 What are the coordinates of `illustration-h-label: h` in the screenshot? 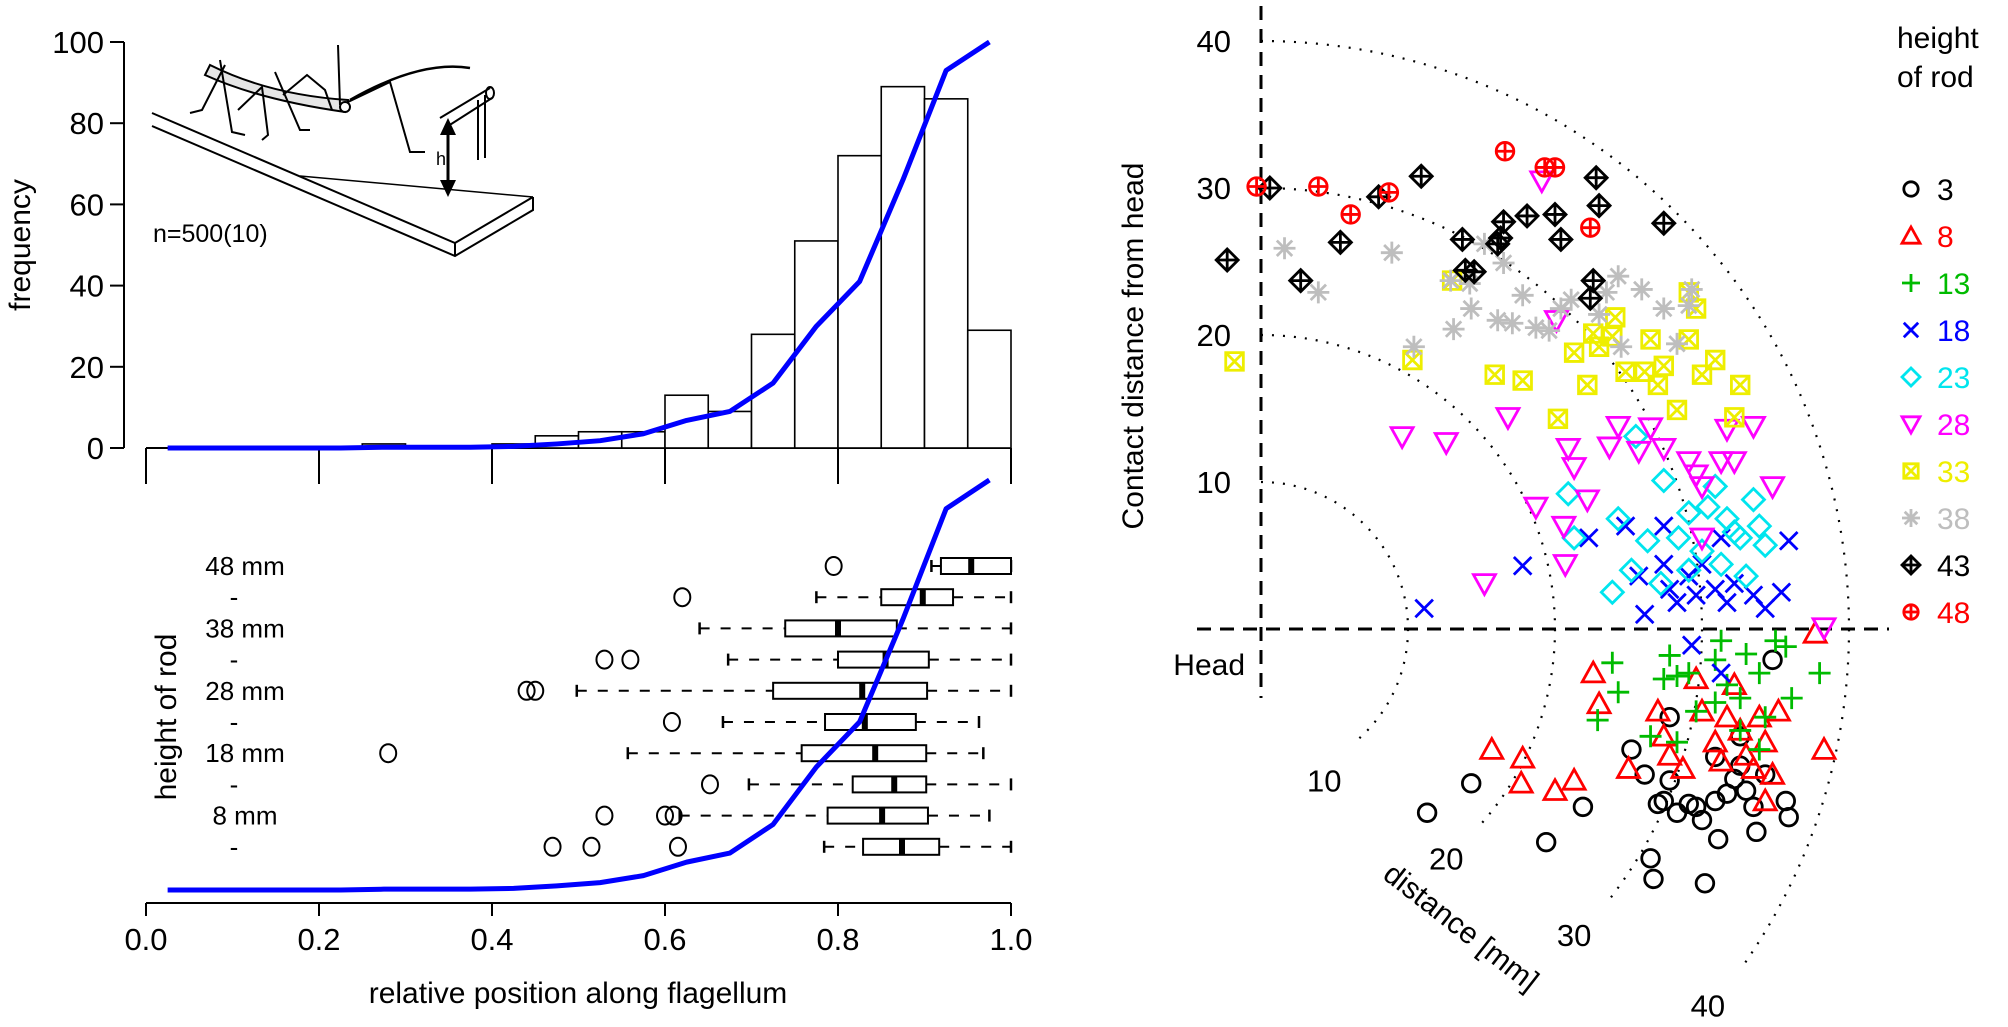 It's located at (441, 159).